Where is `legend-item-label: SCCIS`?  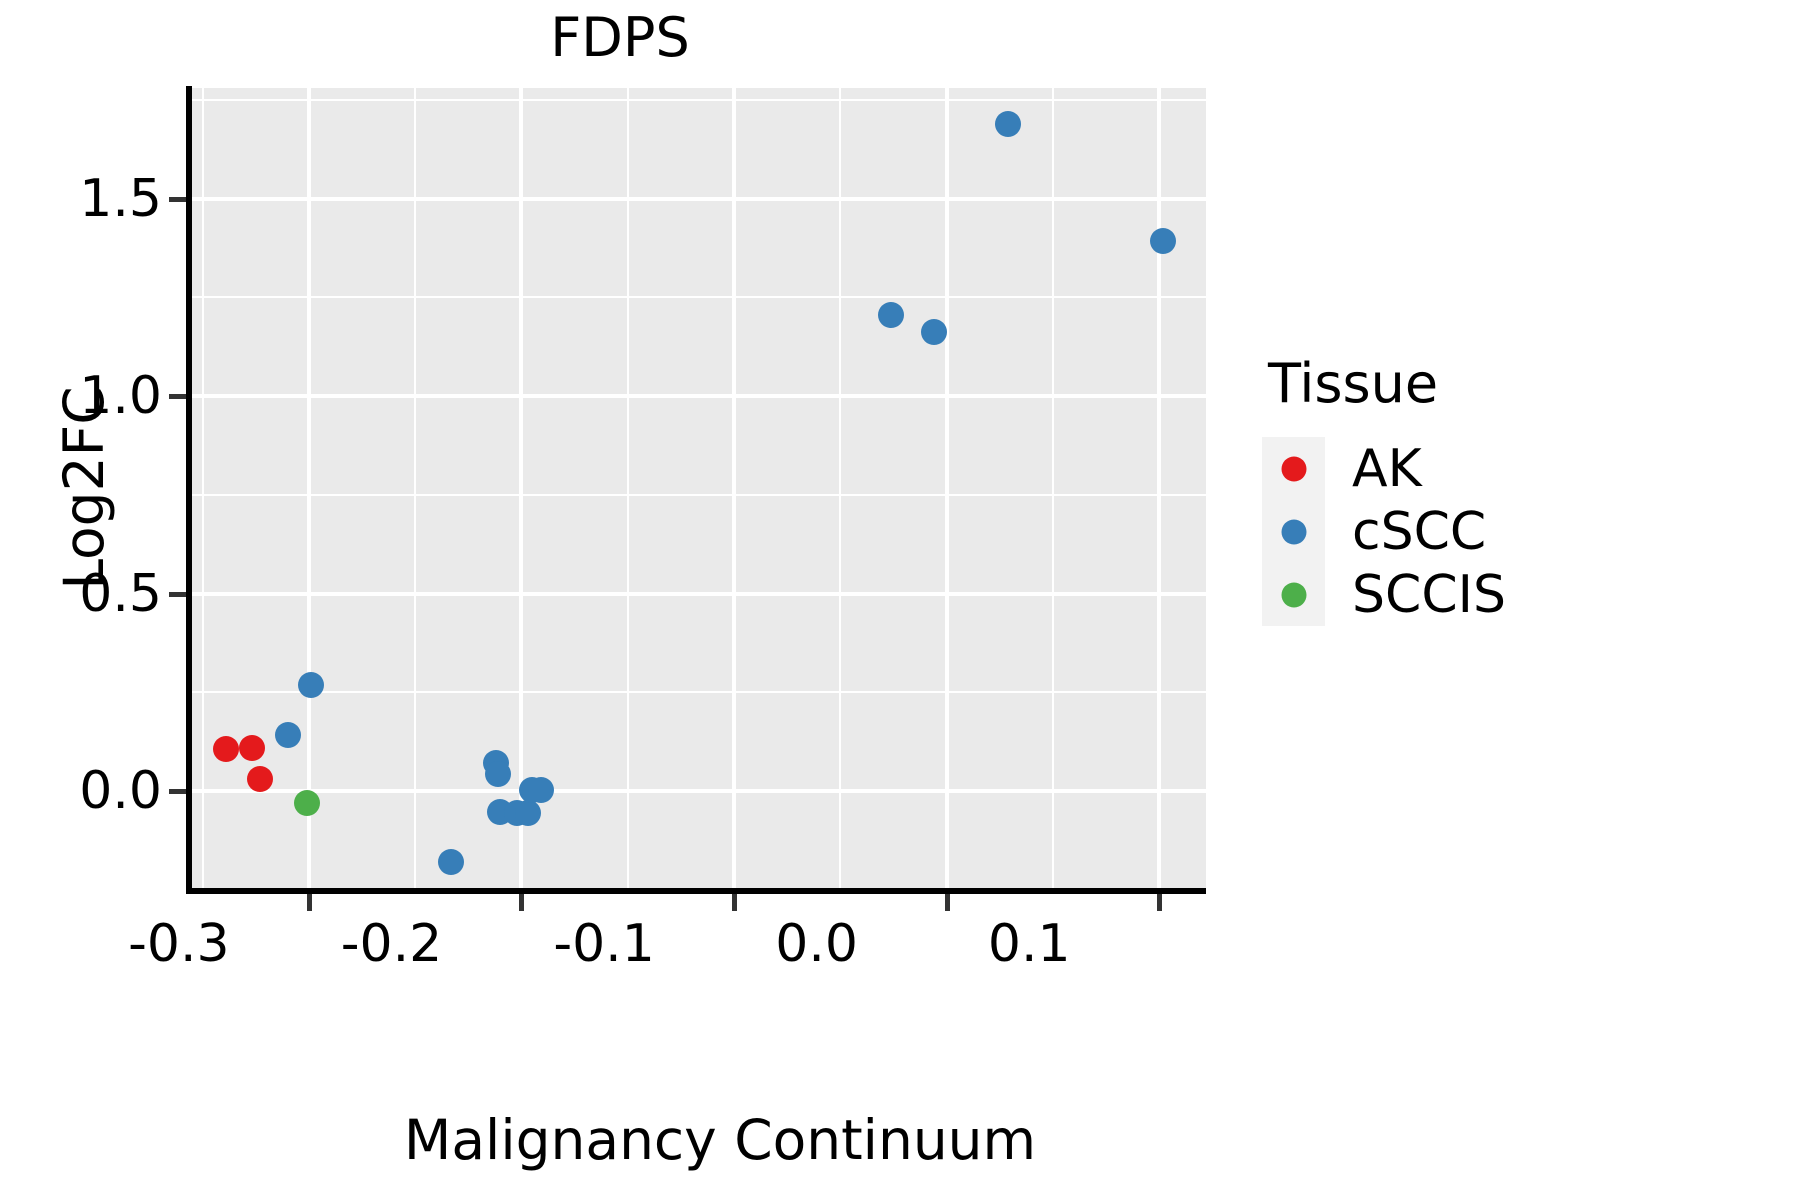 legend-item-label: SCCIS is located at coordinates (1429, 594).